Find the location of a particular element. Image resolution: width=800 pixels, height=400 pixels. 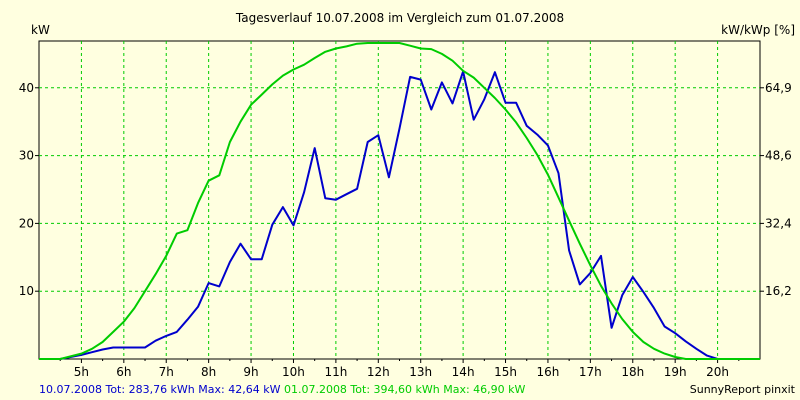

x-tick-label: 13h is located at coordinates (420, 372).